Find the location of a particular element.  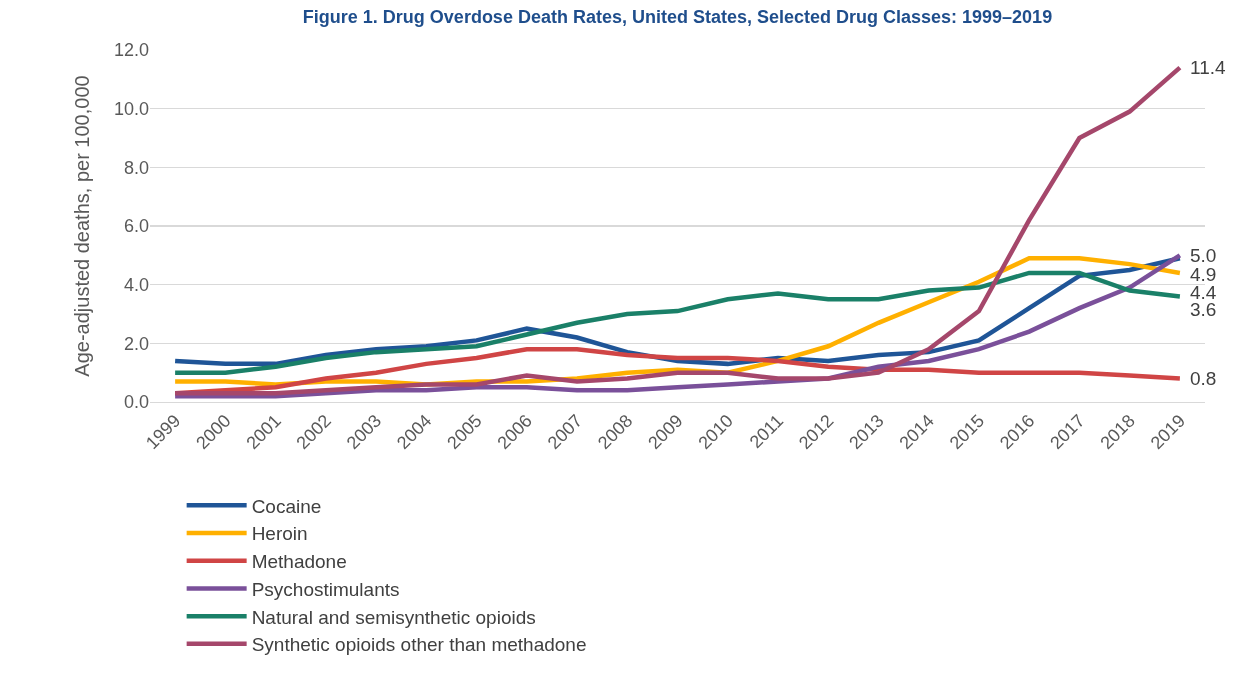

y-tick-label: 8.0 is located at coordinates (136, 167).